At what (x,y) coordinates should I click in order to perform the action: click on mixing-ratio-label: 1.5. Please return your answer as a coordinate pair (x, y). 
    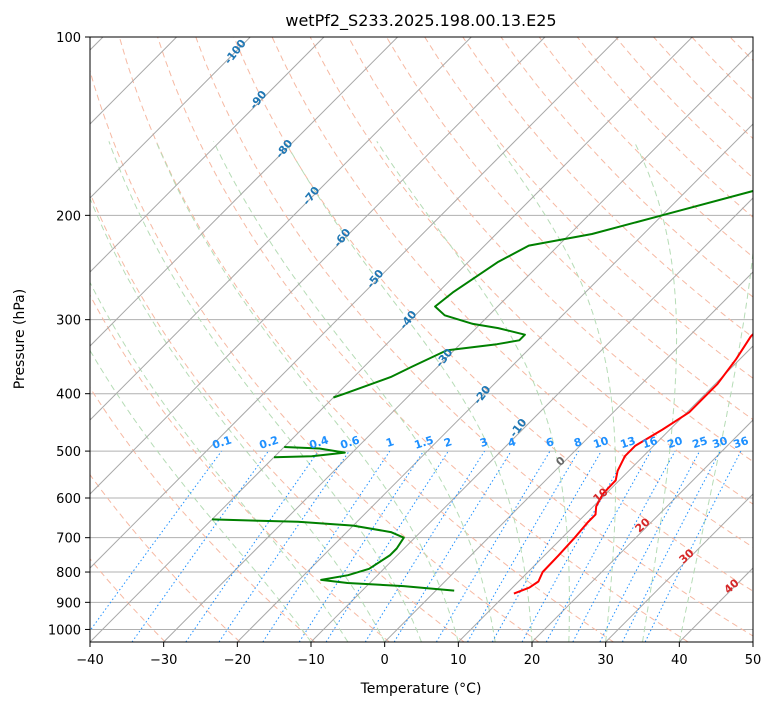
    Looking at the image, I should click on (424, 442).